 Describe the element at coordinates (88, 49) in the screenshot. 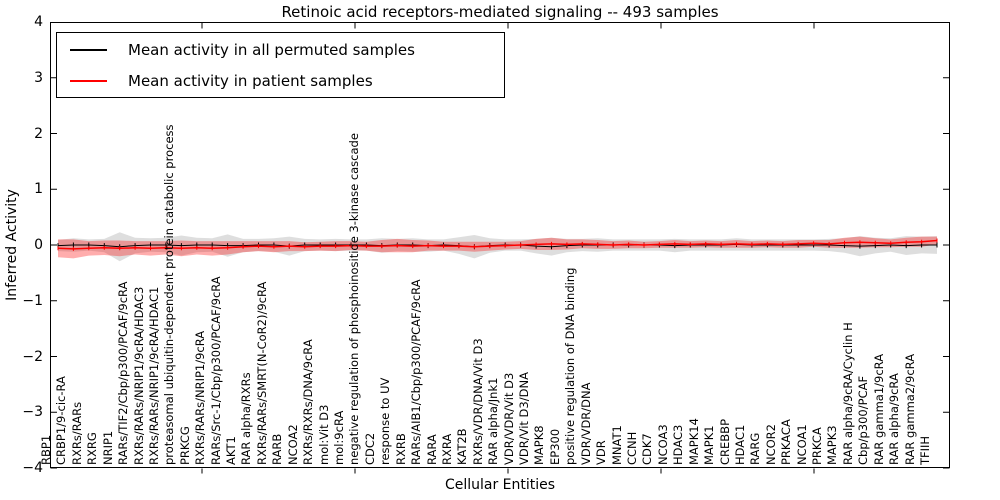

I see `permuted-line-swatch` at that location.